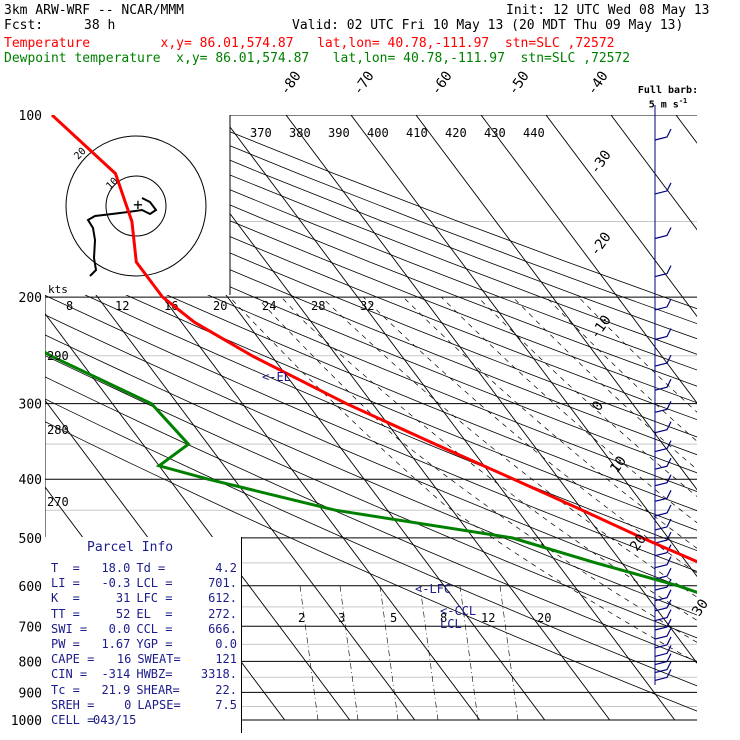  Describe the element at coordinates (154, 674) in the screenshot. I see `parcel-label: HWBZ=` at that location.